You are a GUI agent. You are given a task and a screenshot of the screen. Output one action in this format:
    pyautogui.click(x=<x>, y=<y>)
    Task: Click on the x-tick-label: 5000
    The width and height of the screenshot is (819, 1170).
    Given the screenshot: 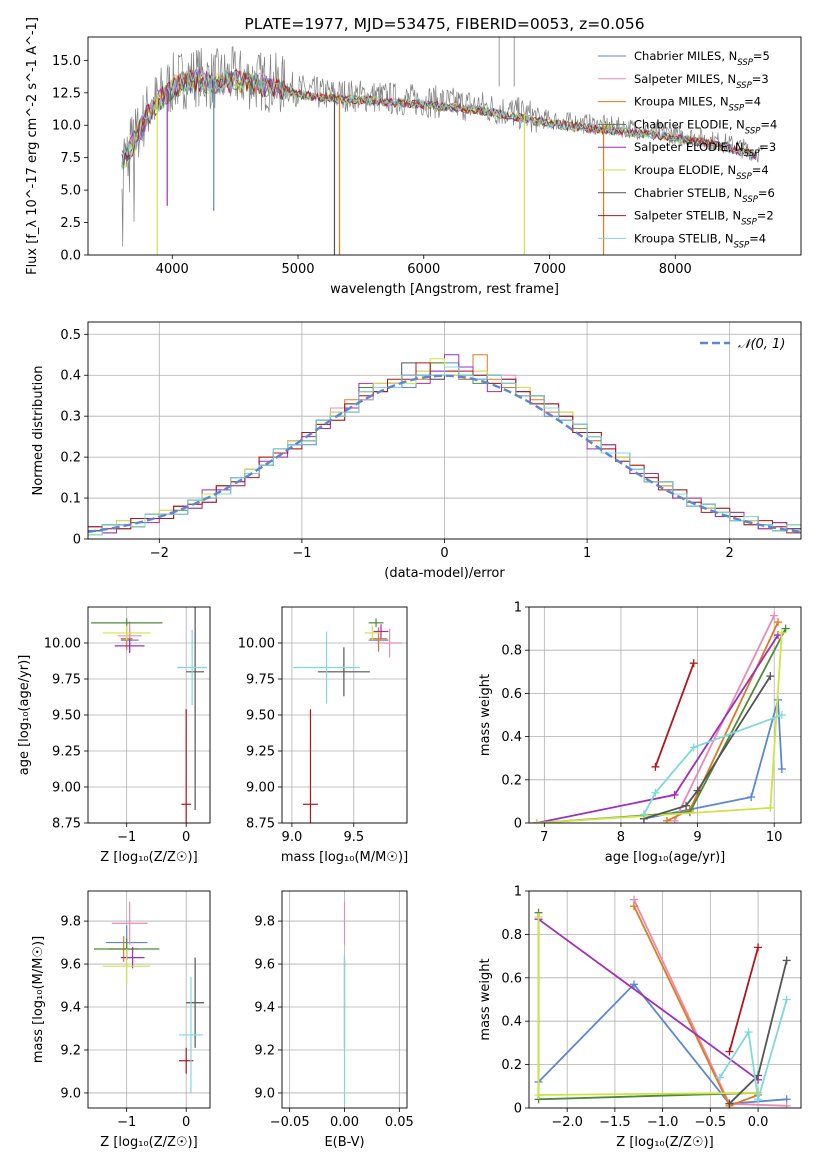 What is the action you would take?
    pyautogui.click(x=297, y=269)
    